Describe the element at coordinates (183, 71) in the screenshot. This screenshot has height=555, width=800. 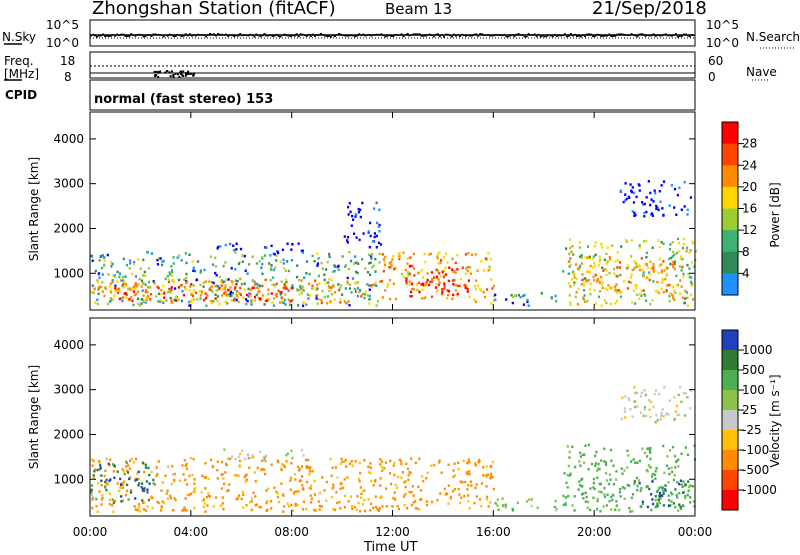
I see `freq-point` at that location.